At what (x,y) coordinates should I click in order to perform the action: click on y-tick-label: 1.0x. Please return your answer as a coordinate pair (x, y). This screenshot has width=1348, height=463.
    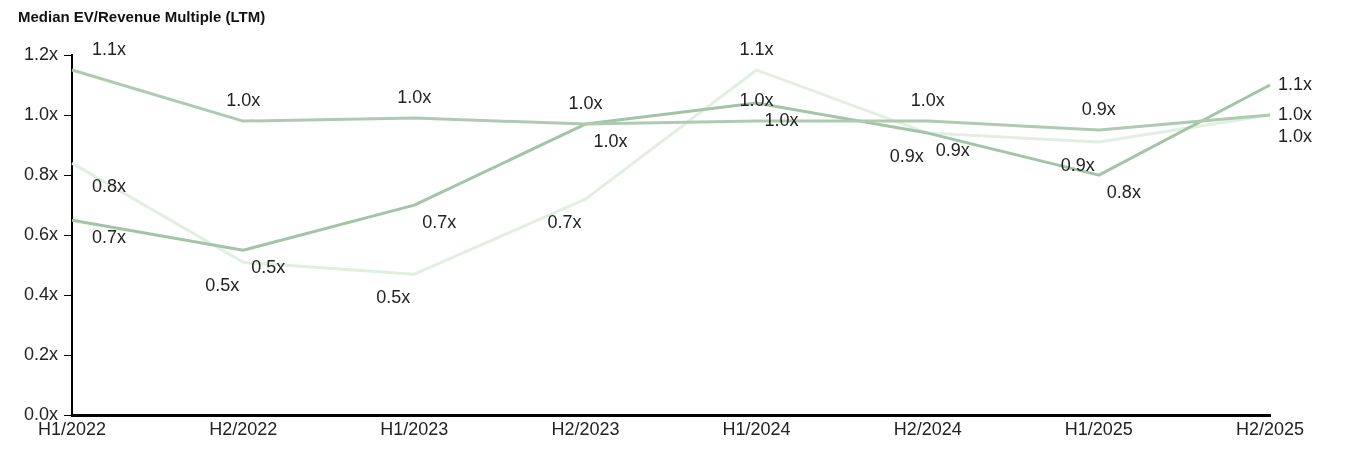
    Looking at the image, I should click on (41, 114).